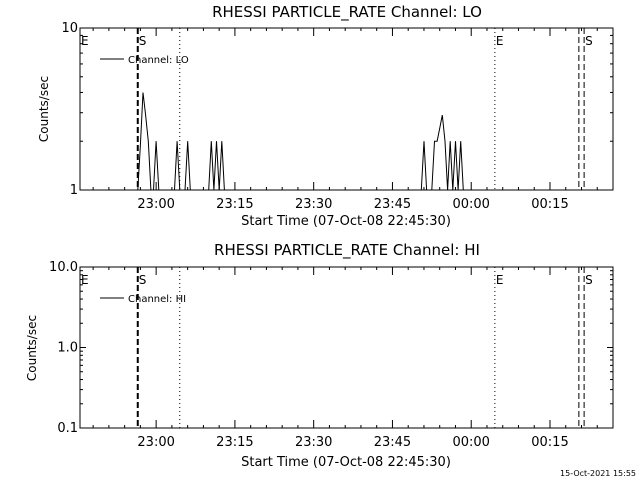 Image resolution: width=640 pixels, height=480 pixels. What do you see at coordinates (598, 473) in the screenshot?
I see `footer-timestamp: 15-Oct-2021 15:55` at bounding box center [598, 473].